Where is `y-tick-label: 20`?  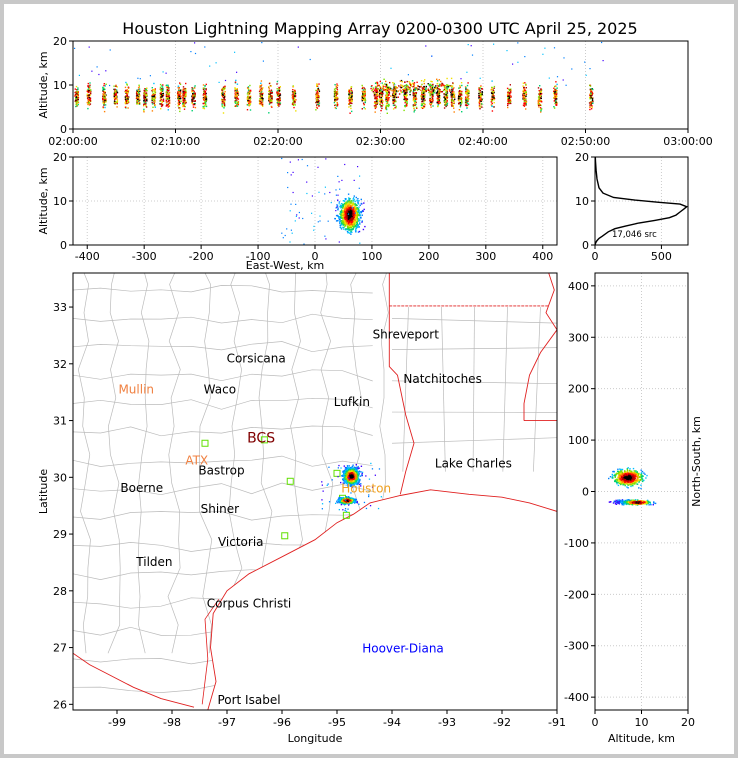 y-tick-label: 20 is located at coordinates (60, 41).